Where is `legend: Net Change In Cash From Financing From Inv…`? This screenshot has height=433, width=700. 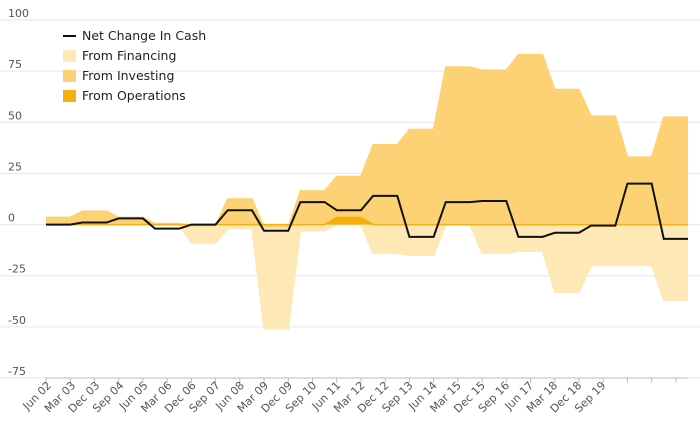
legend: Net Change In Cash From Financing From Inv… is located at coordinates (134, 65).